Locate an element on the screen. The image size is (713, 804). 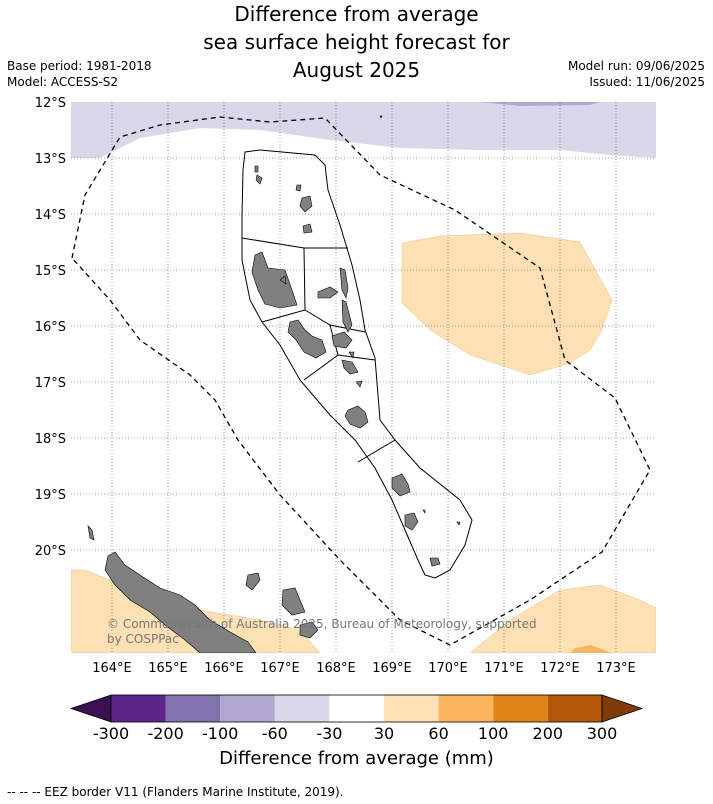
lon-label: 165°E is located at coordinates (168, 668).